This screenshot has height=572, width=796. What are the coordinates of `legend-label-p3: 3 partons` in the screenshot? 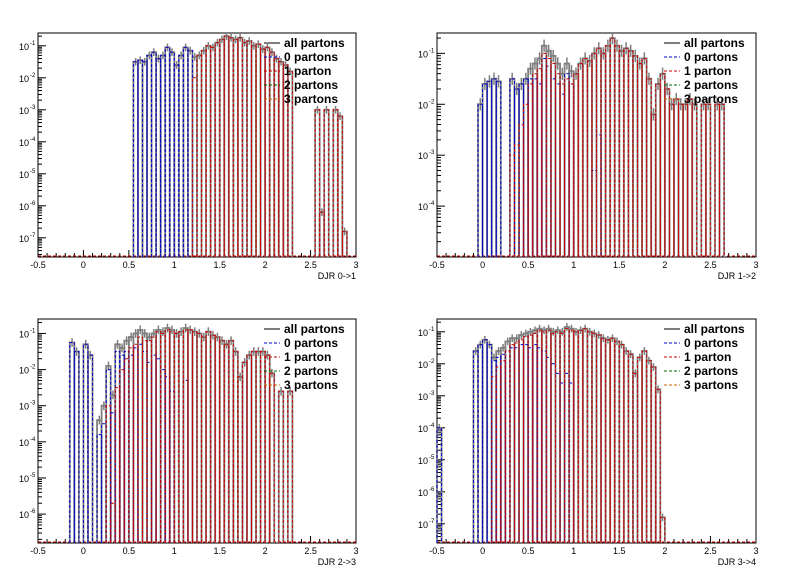 It's located at (711, 99).